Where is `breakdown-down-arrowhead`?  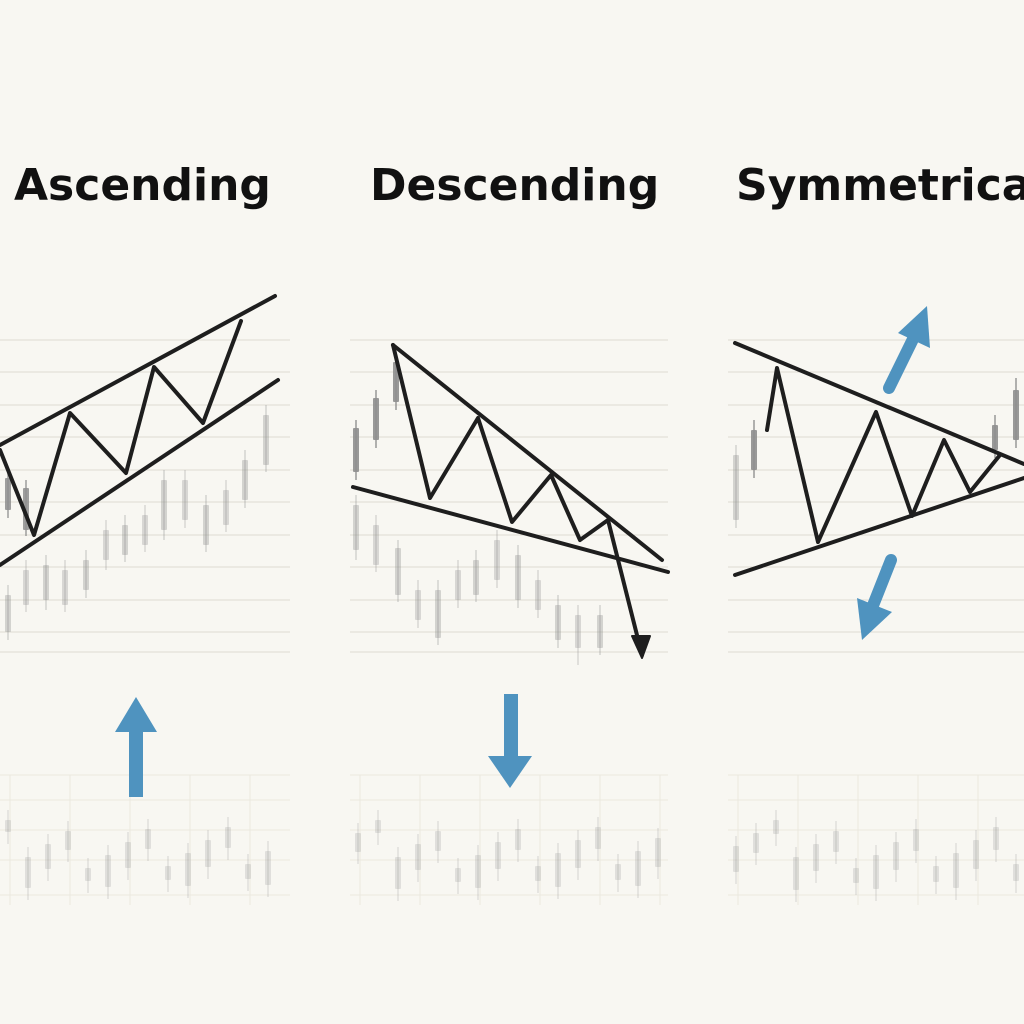
breakdown-down-arrowhead is located at coordinates (874, 619).